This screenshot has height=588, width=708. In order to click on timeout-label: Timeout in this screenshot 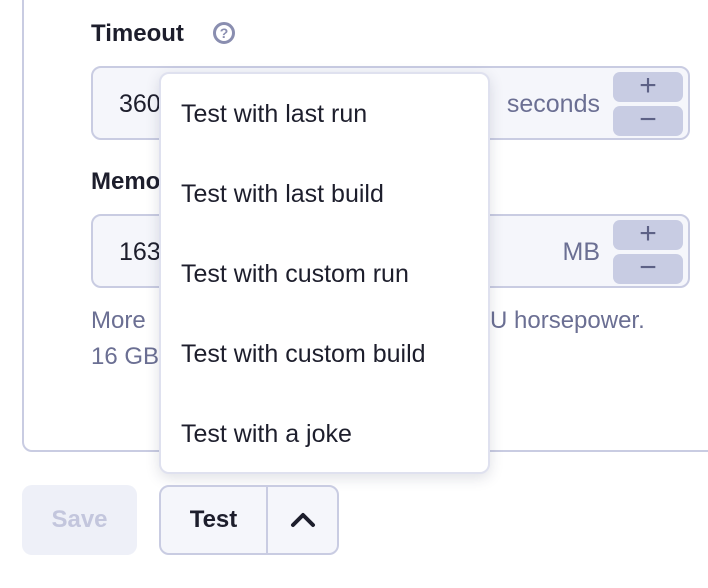, I will do `click(137, 33)`.